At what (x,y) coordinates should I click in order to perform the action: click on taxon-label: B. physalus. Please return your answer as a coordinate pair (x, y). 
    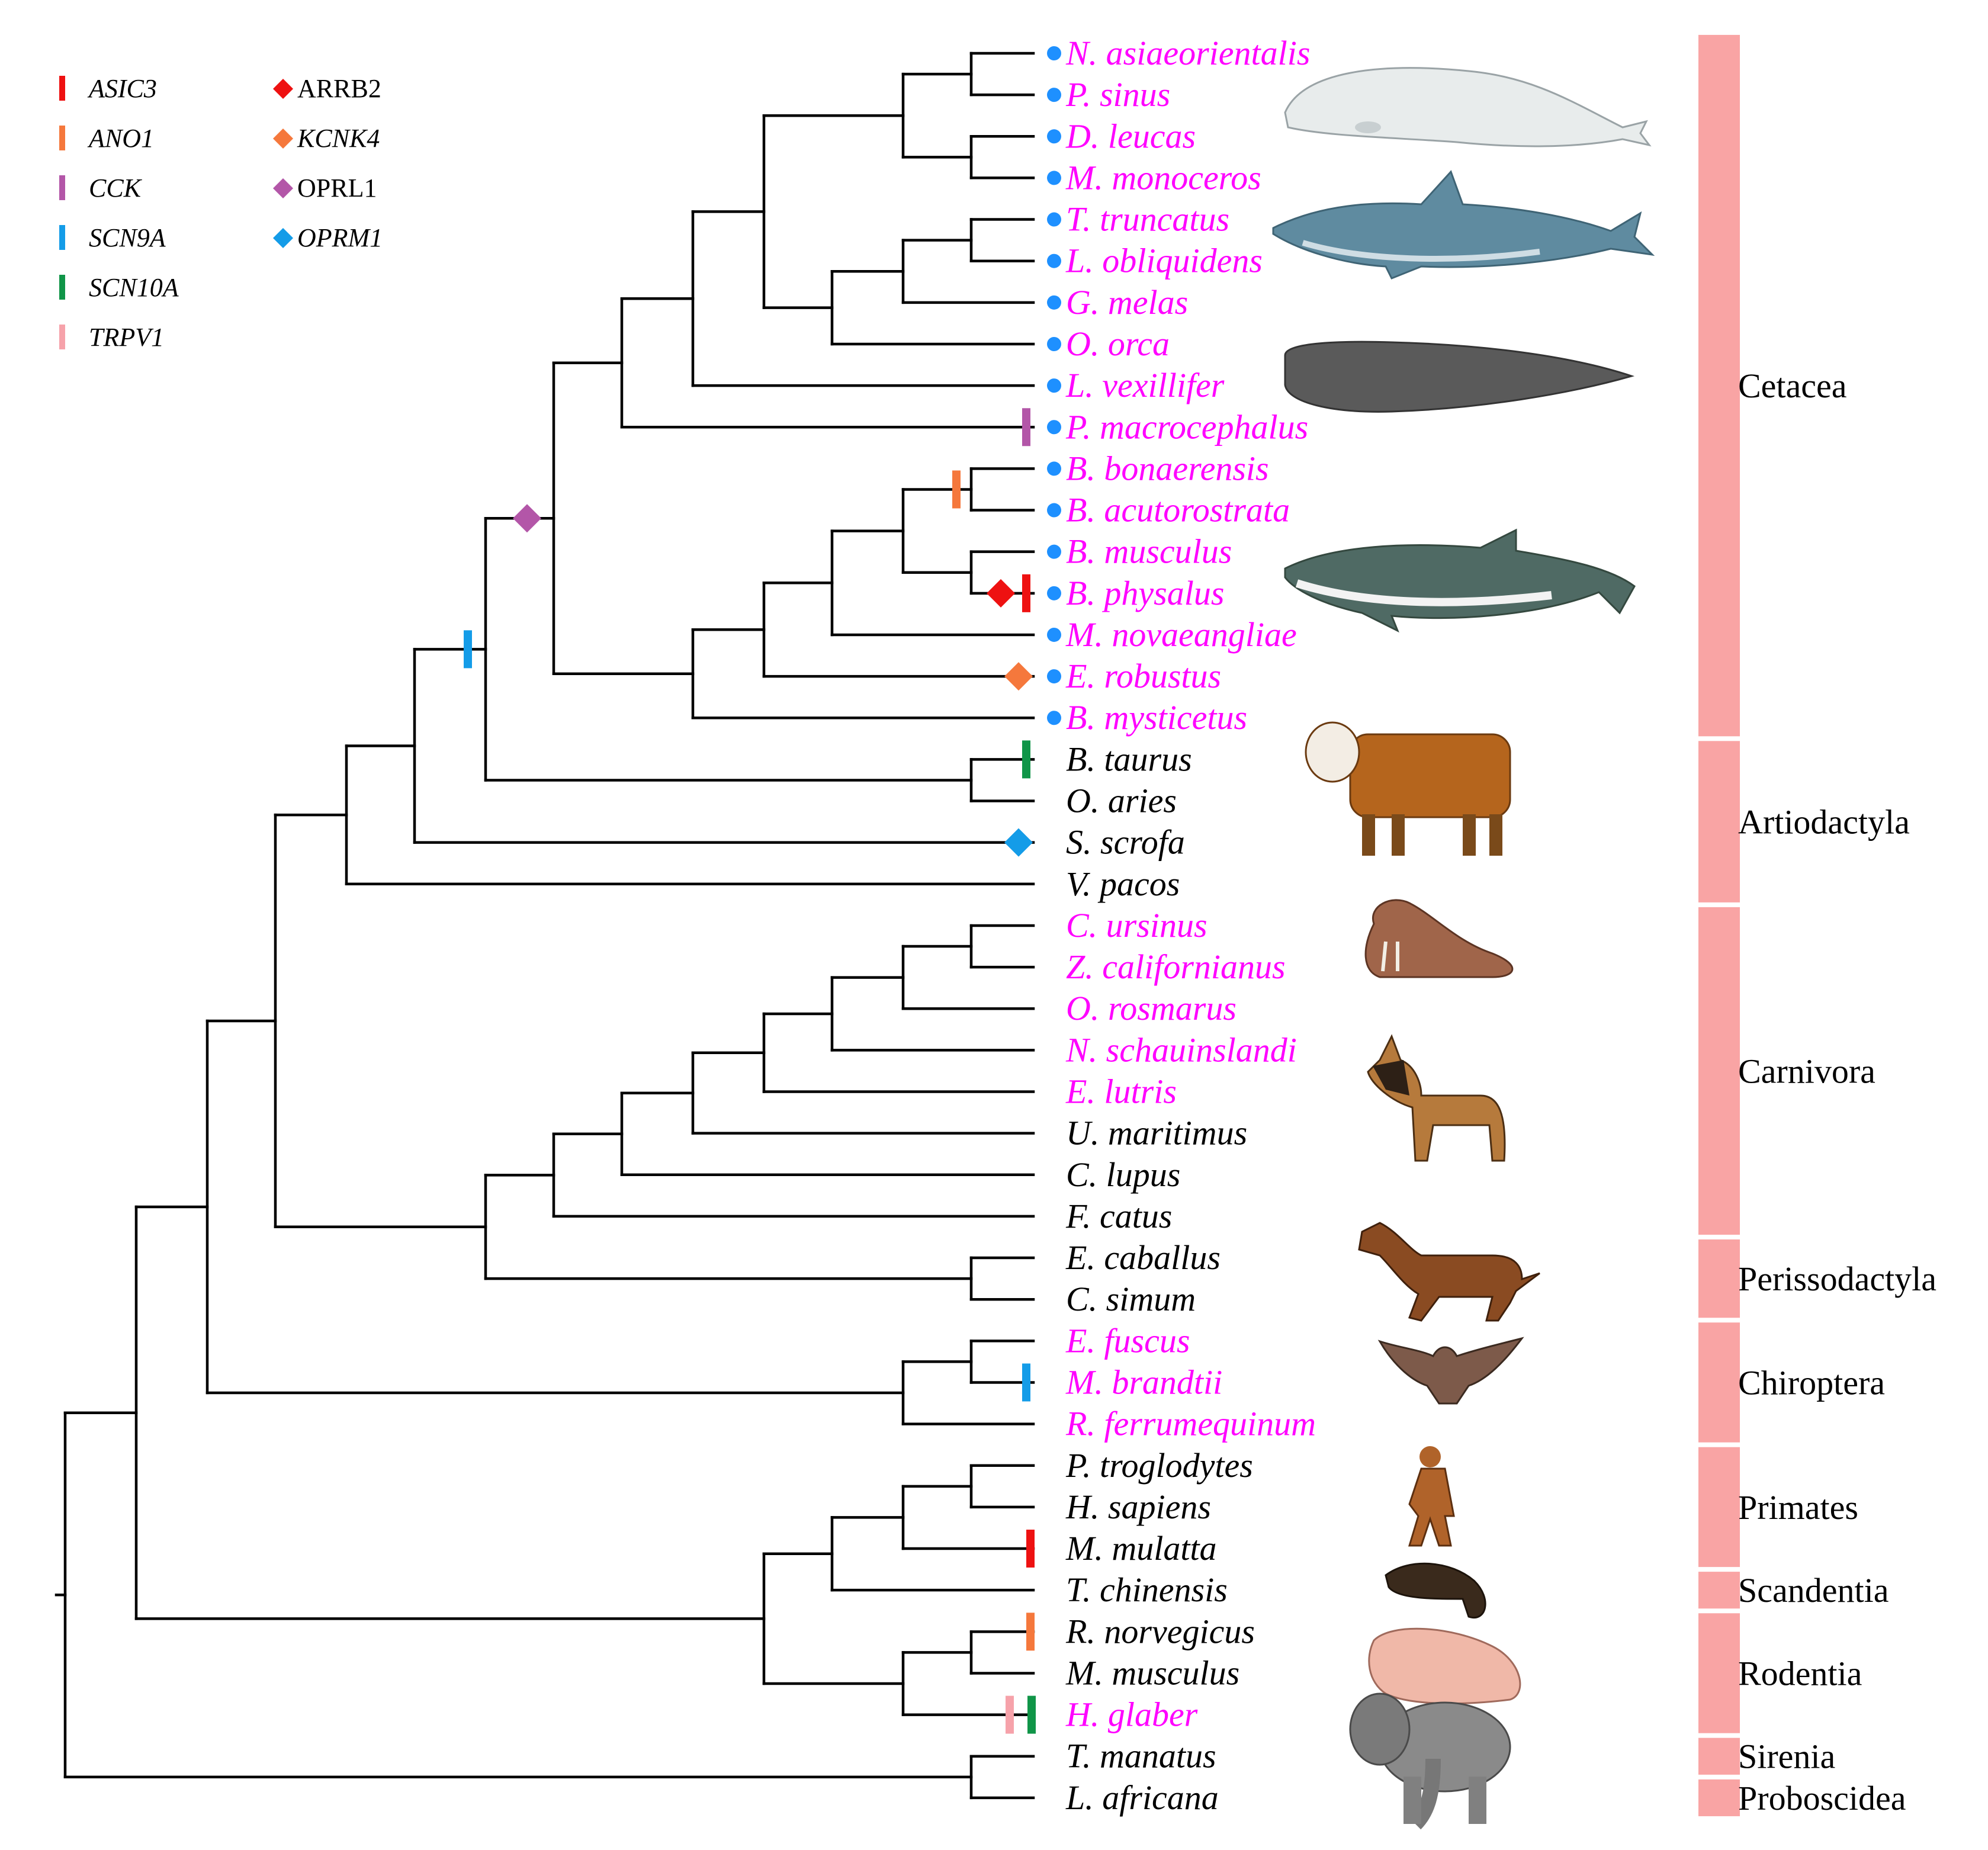
    Looking at the image, I should click on (1145, 593).